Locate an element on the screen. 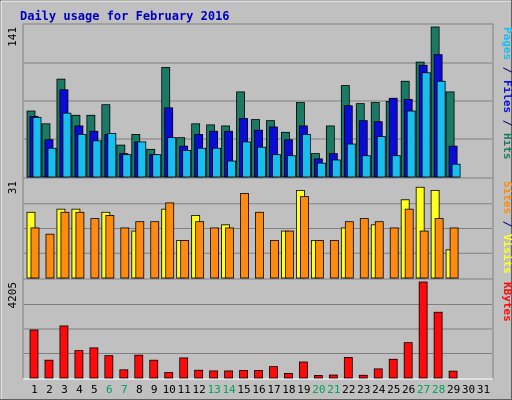 The height and width of the screenshot is (400, 512). x-tick-label-21: 21 is located at coordinates (333, 389).